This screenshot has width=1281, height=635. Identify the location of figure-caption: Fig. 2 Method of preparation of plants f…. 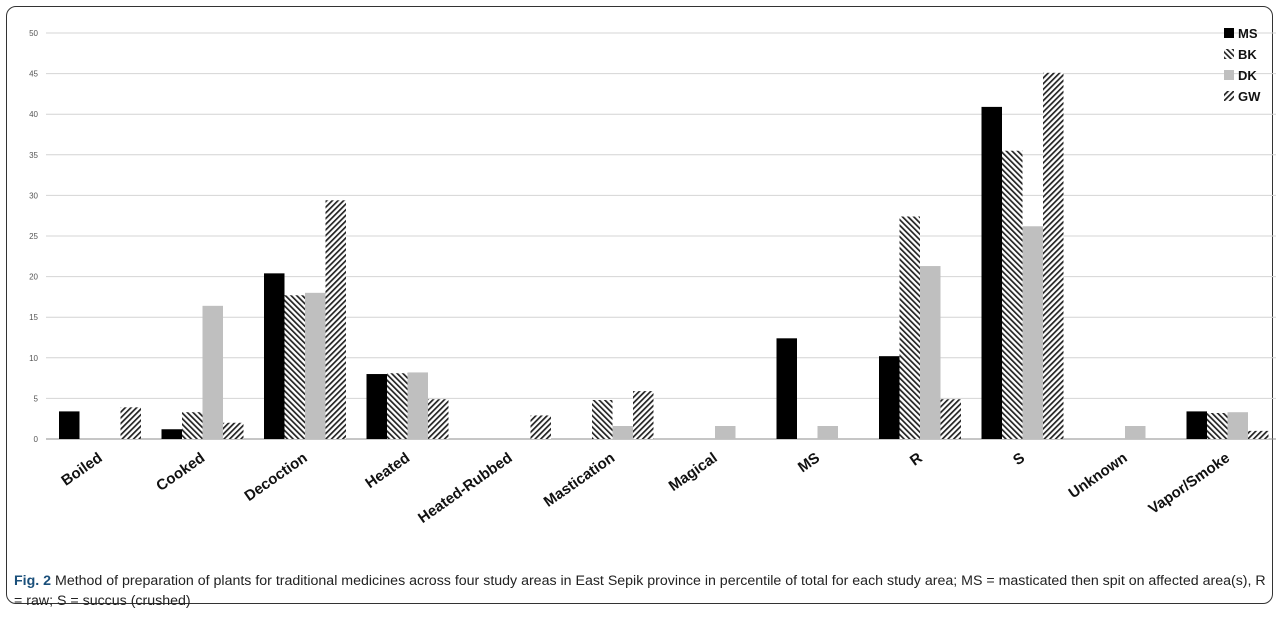
(645, 591).